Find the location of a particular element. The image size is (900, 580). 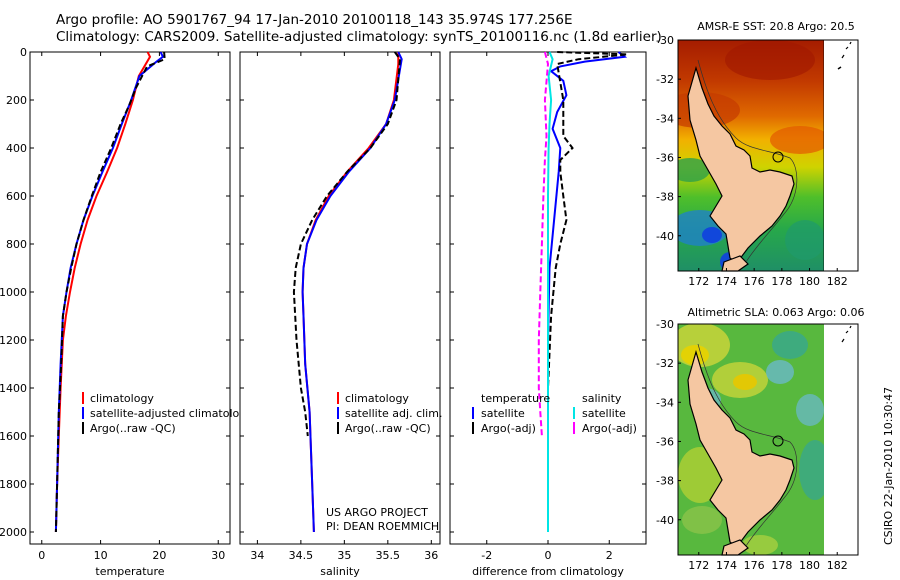

depth-tick-label: 800 is located at coordinates (16, 244).